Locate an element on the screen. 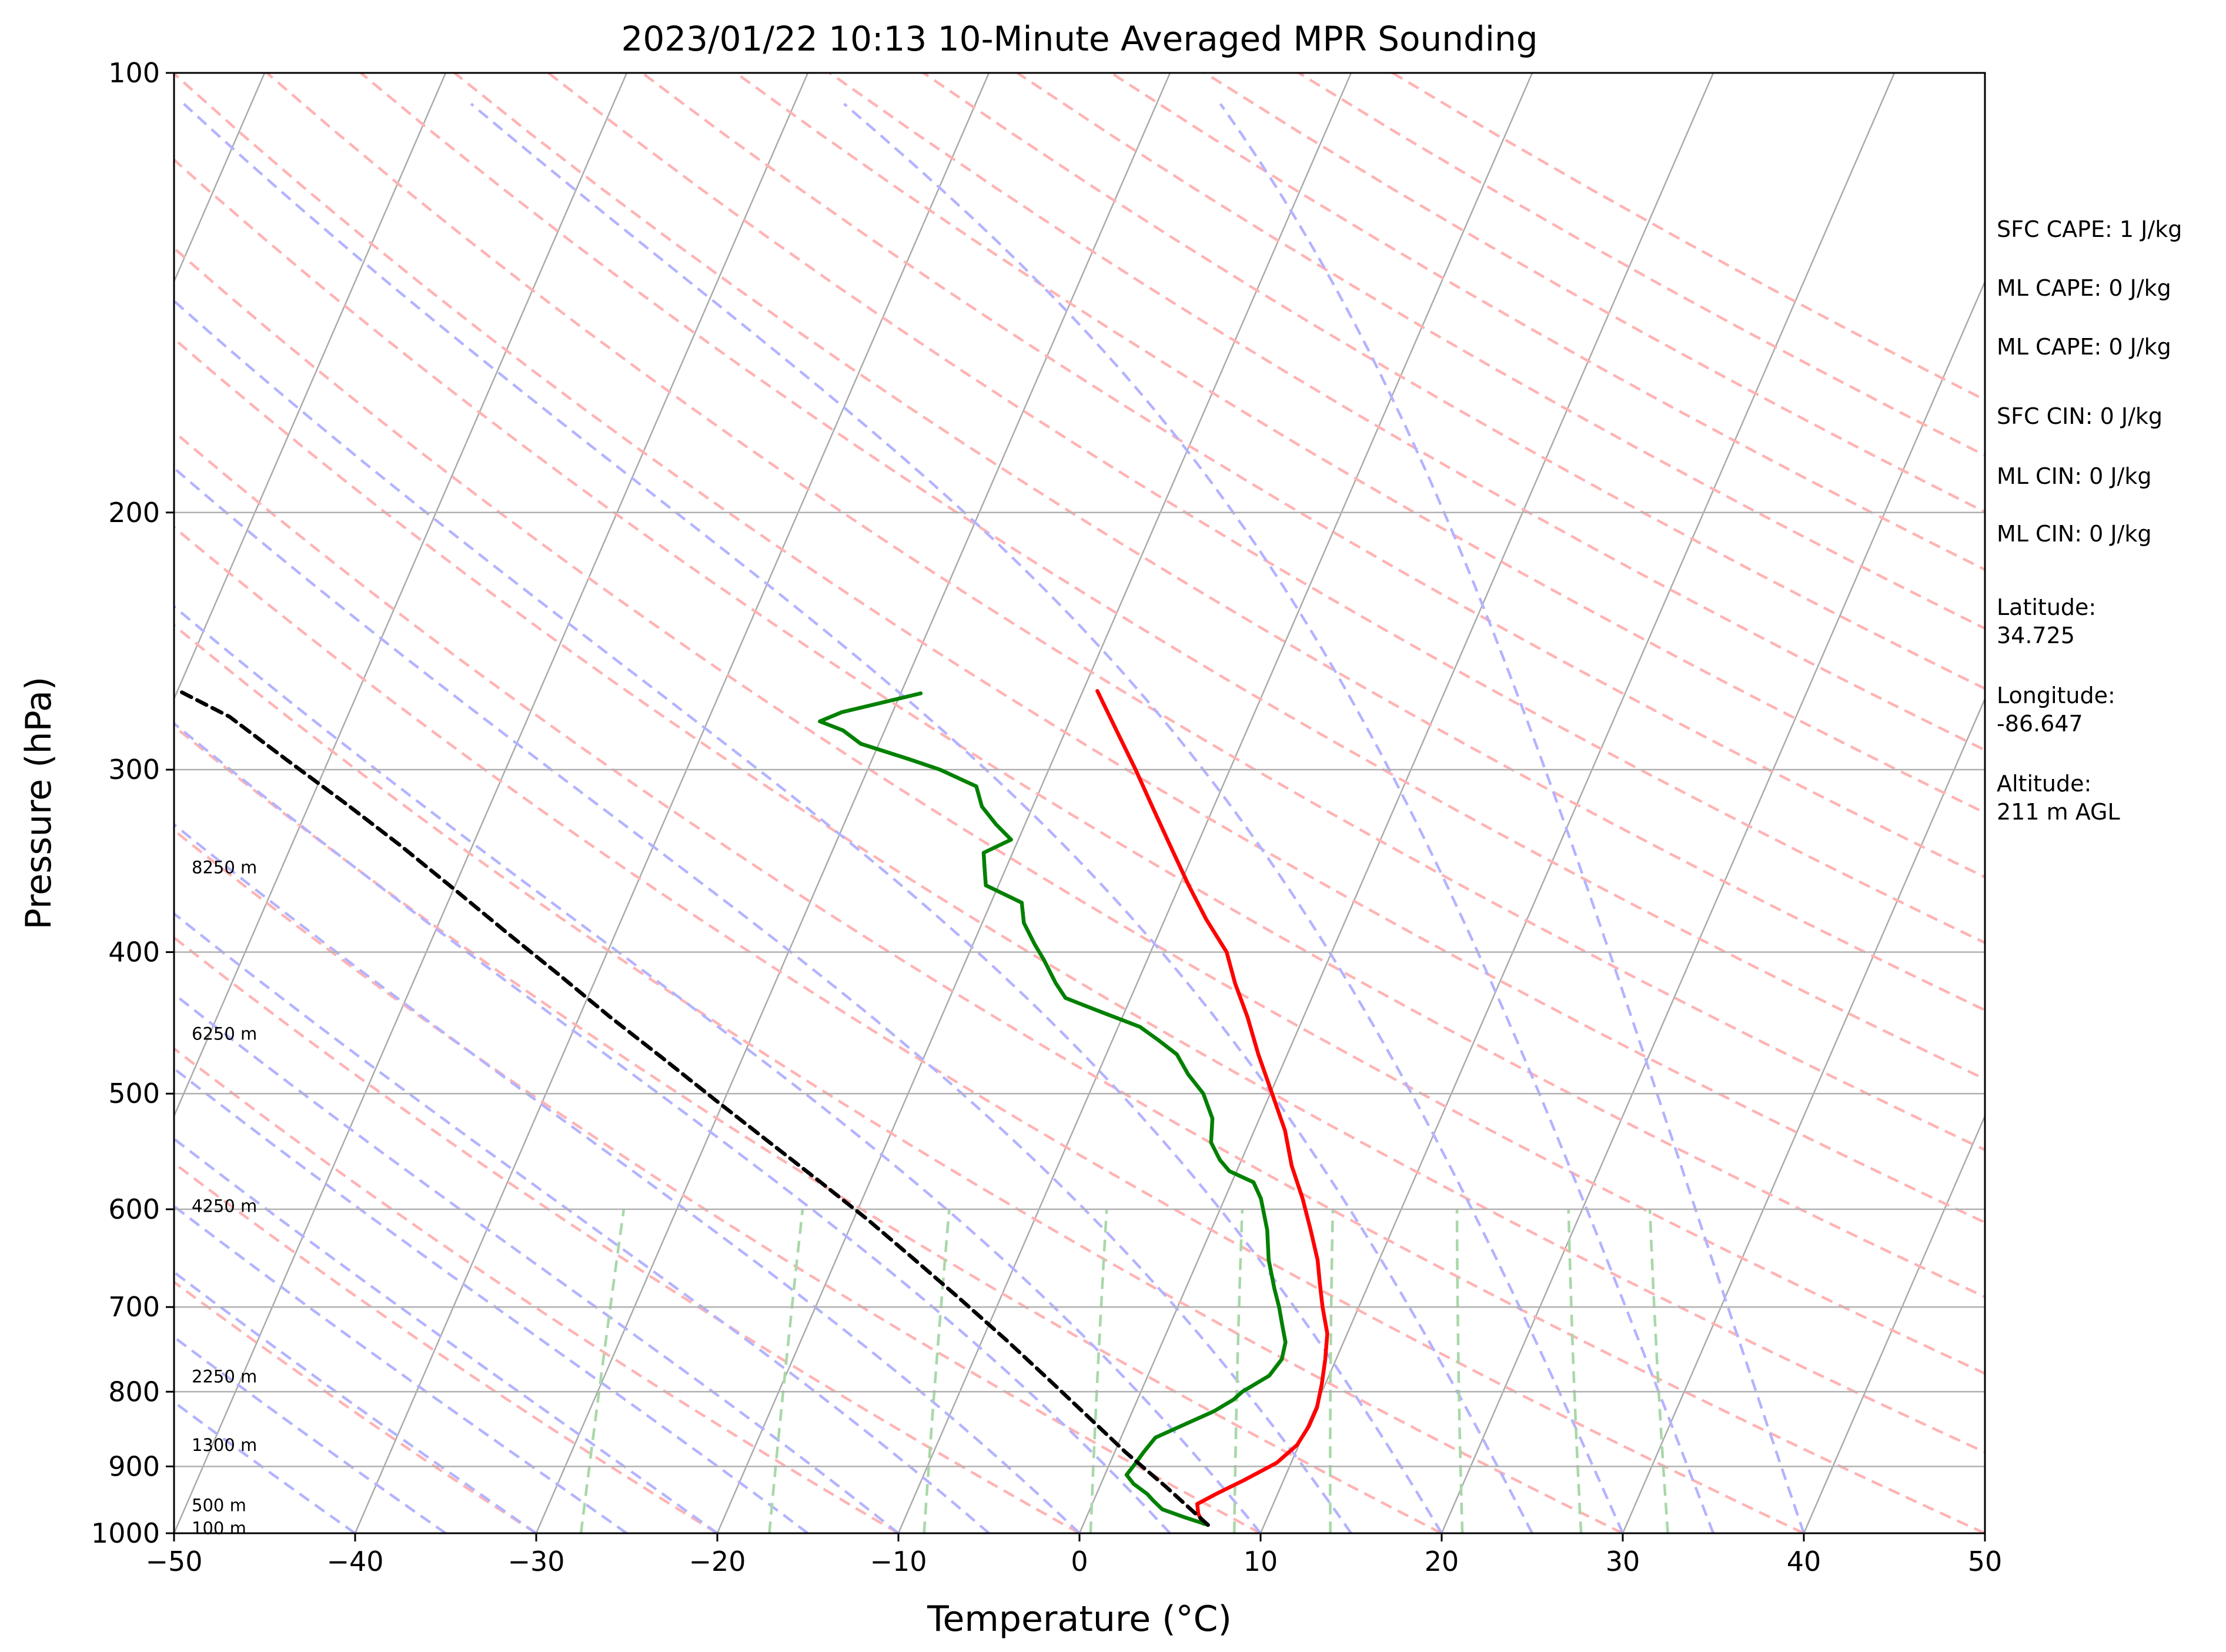  y-tick-label: 500 is located at coordinates (134, 1093).